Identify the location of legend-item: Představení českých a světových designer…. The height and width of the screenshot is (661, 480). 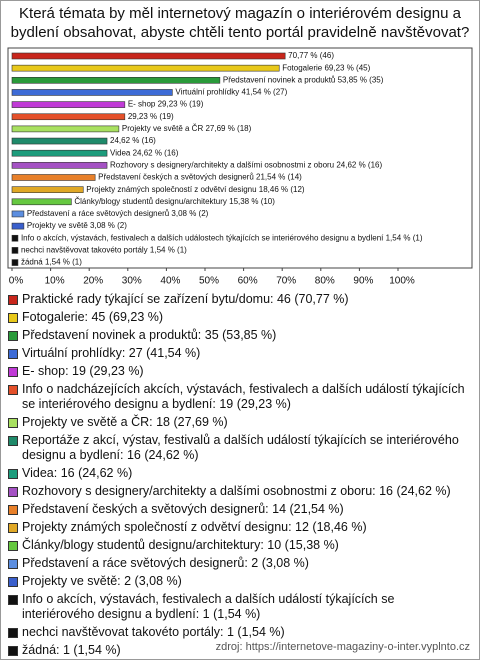
(239, 509).